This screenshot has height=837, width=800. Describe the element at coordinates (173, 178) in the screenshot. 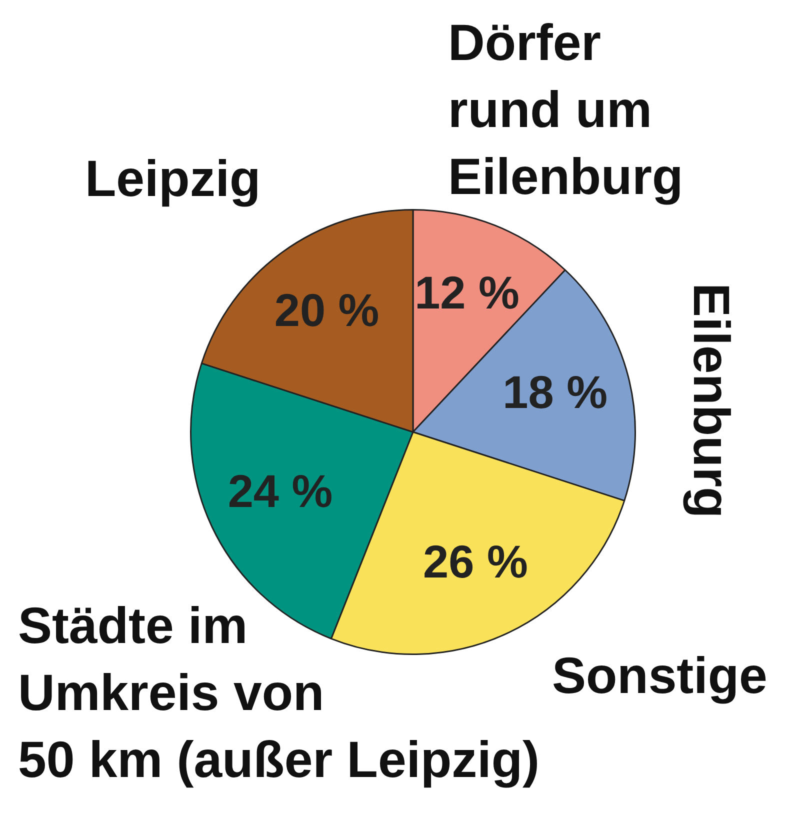

I see `slice-label: Leipzig` at that location.